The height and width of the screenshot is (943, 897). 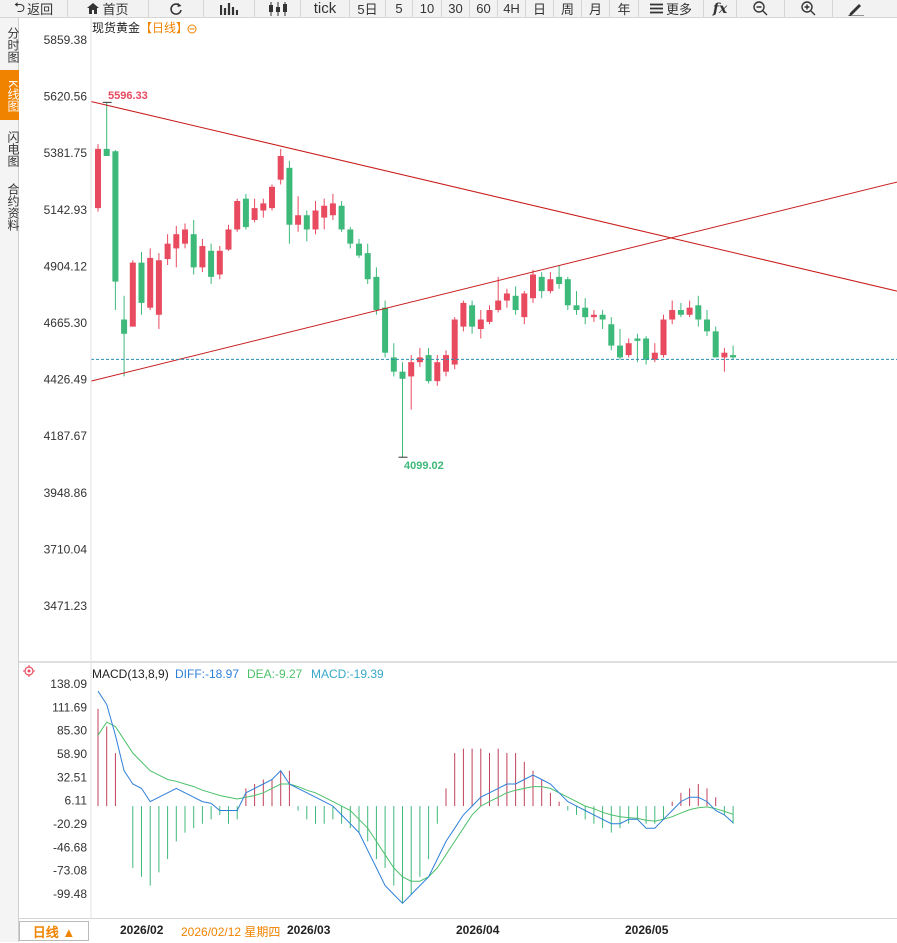 What do you see at coordinates (10, 95) in the screenshot?
I see `tab-kline: K线图` at bounding box center [10, 95].